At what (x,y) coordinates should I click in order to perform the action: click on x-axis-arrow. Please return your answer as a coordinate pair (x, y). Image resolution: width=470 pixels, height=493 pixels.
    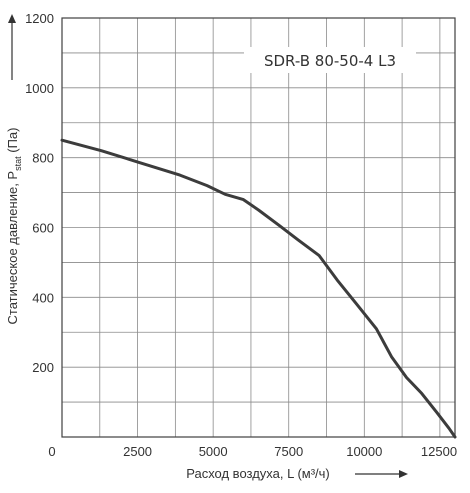
    Looking at the image, I should click on (381, 474).